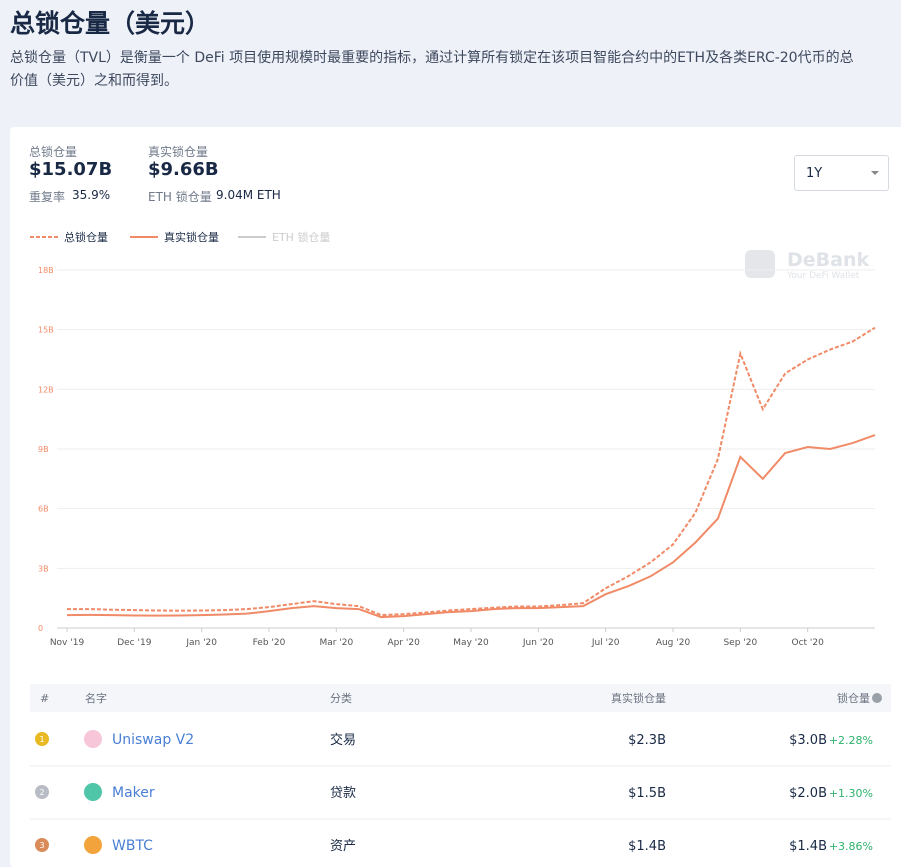 The height and width of the screenshot is (867, 901). Describe the element at coordinates (180, 197) in the screenshot. I see `stat-label: ETH 锁仓量` at that location.